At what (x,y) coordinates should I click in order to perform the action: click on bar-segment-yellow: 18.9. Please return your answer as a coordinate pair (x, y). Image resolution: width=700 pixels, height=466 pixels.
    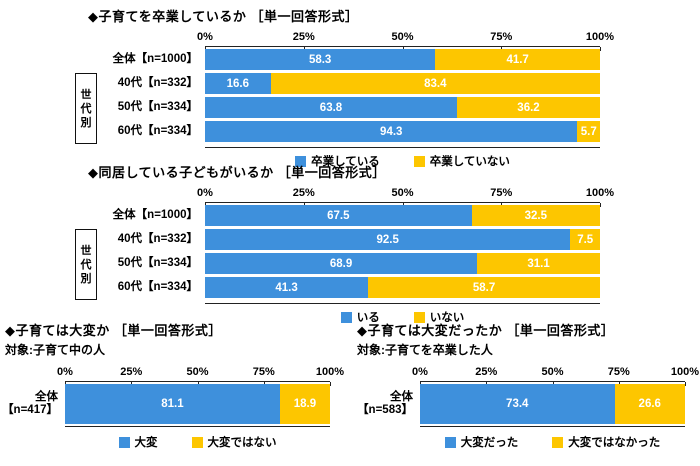
    Looking at the image, I should click on (304, 404).